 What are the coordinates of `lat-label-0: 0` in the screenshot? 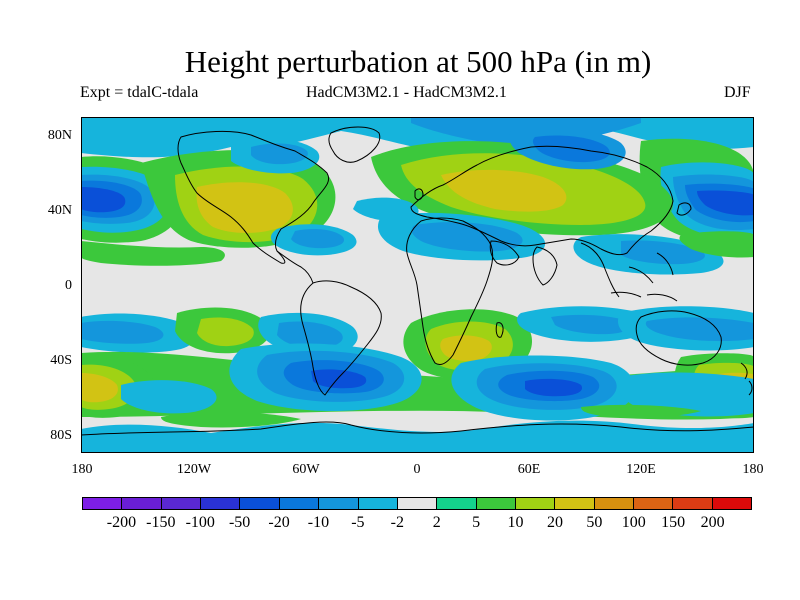 It's located at (68, 285).